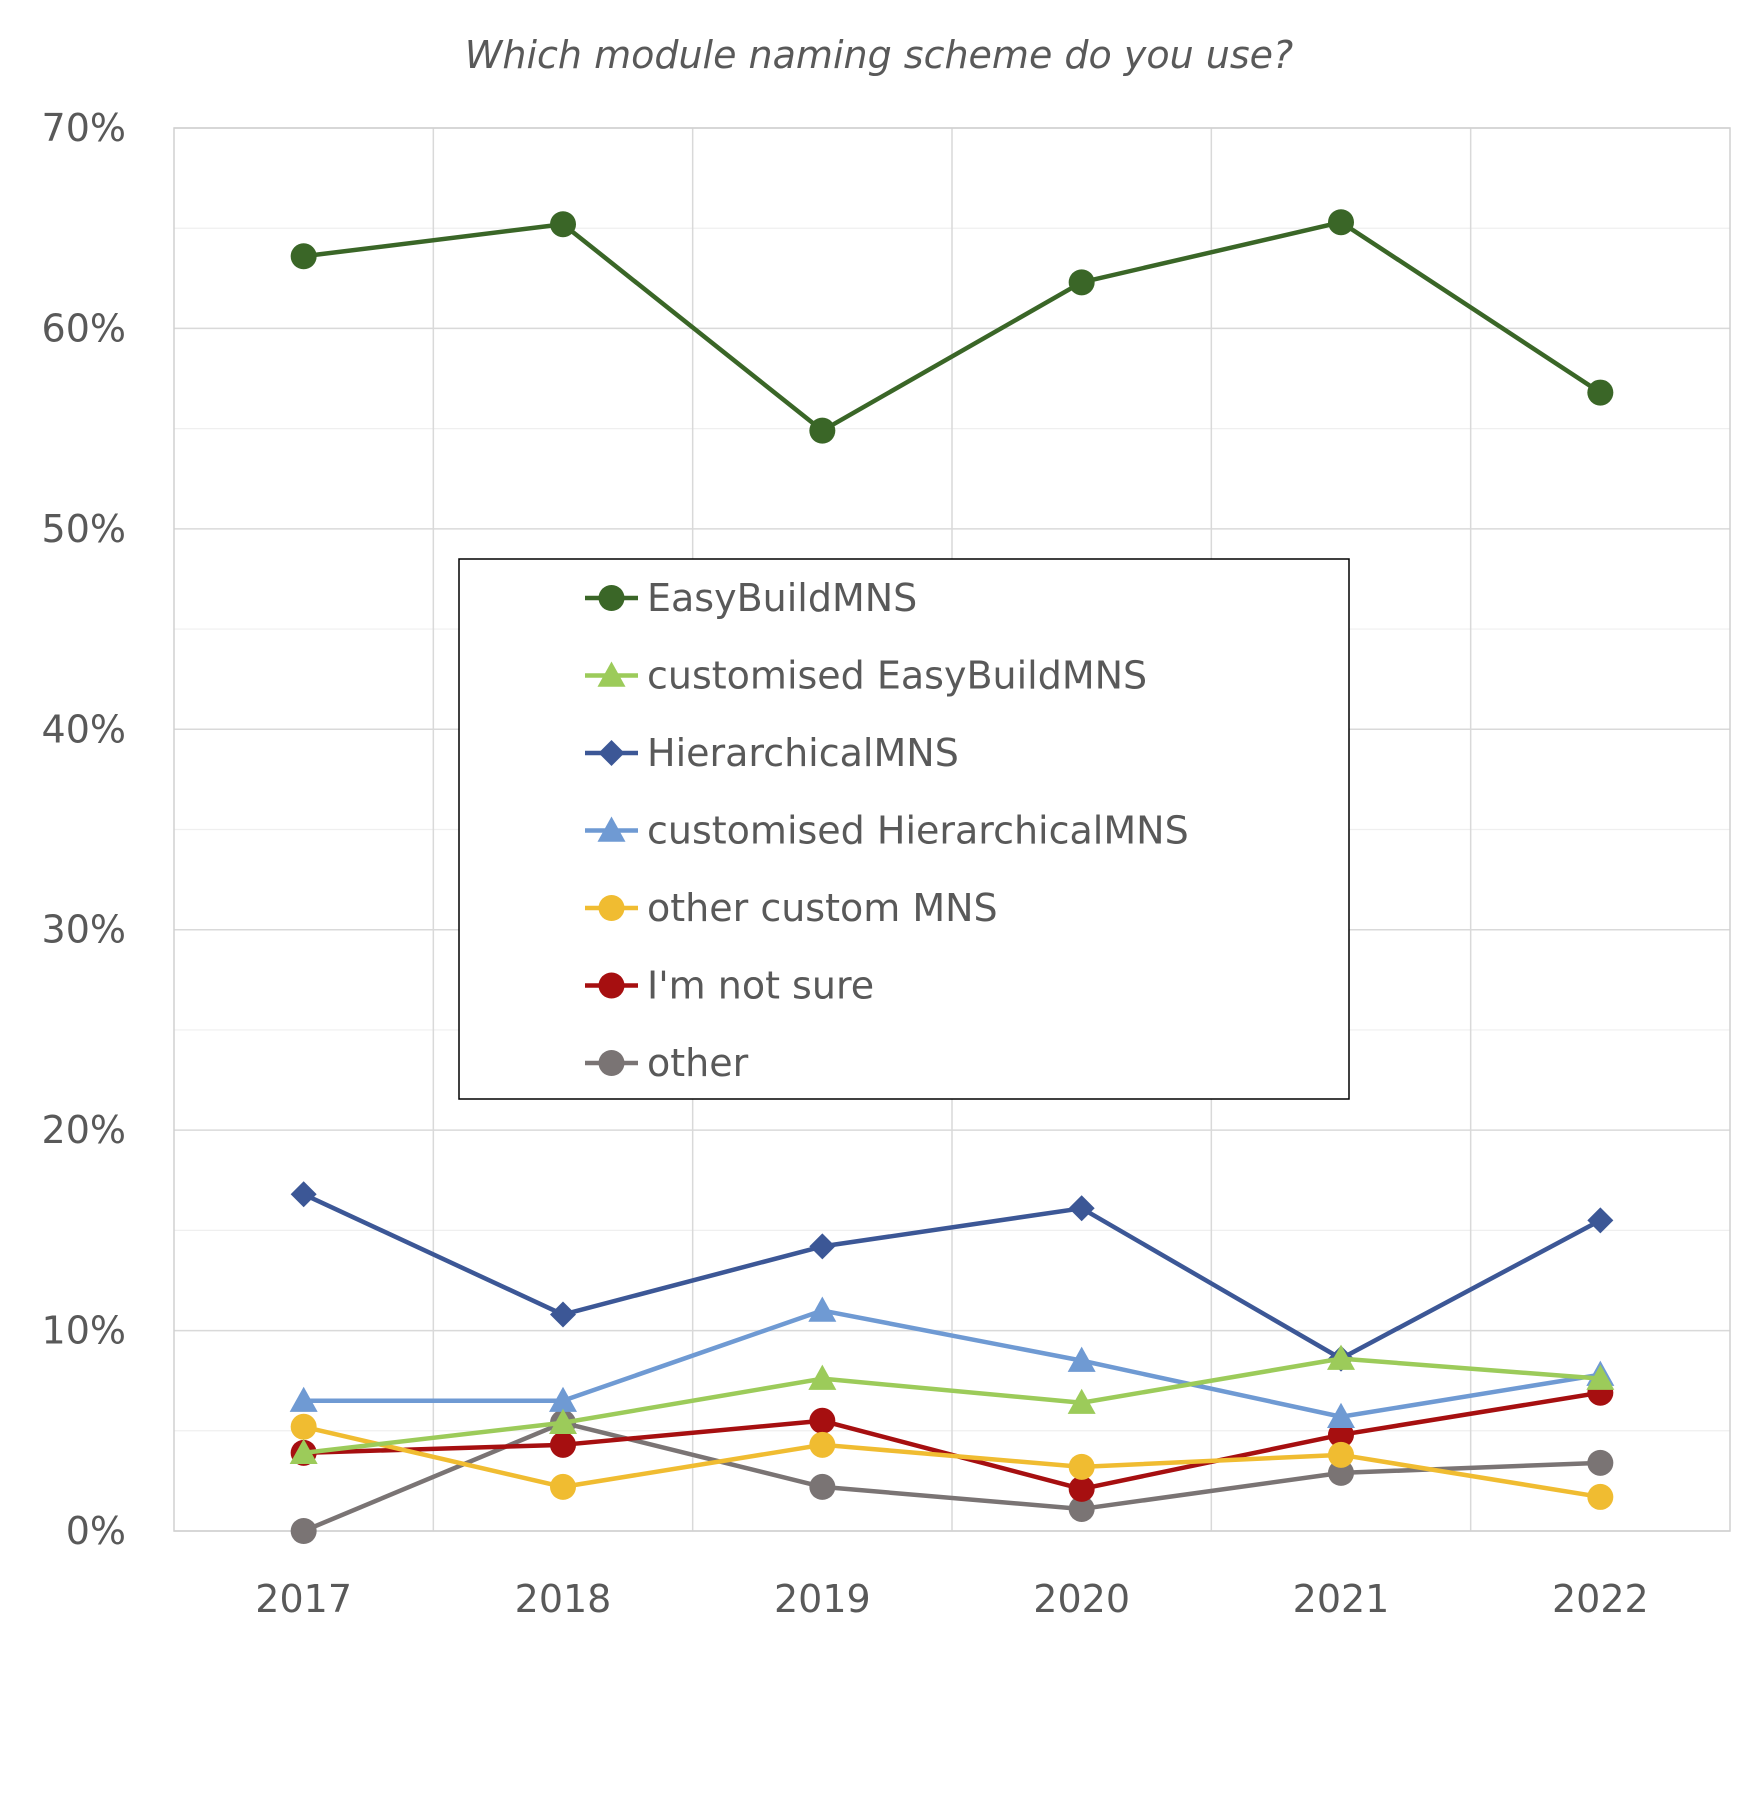 The height and width of the screenshot is (1797, 1758). I want to click on y-axis: 0% 10% 20% 30% 40% 50% 60% 70%, so click(84, 829).